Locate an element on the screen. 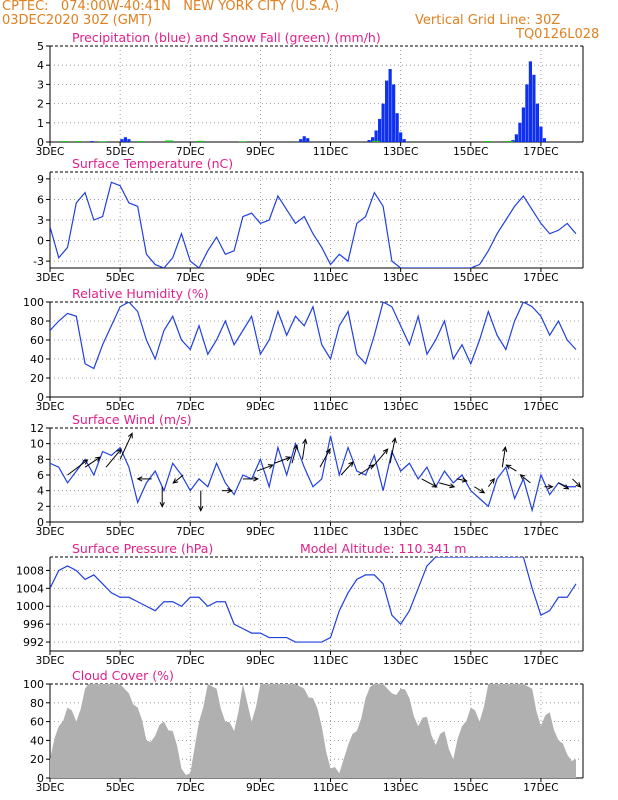 This screenshot has height=800, width=618. wind-xtick-label: 17DEC is located at coordinates (540, 532).